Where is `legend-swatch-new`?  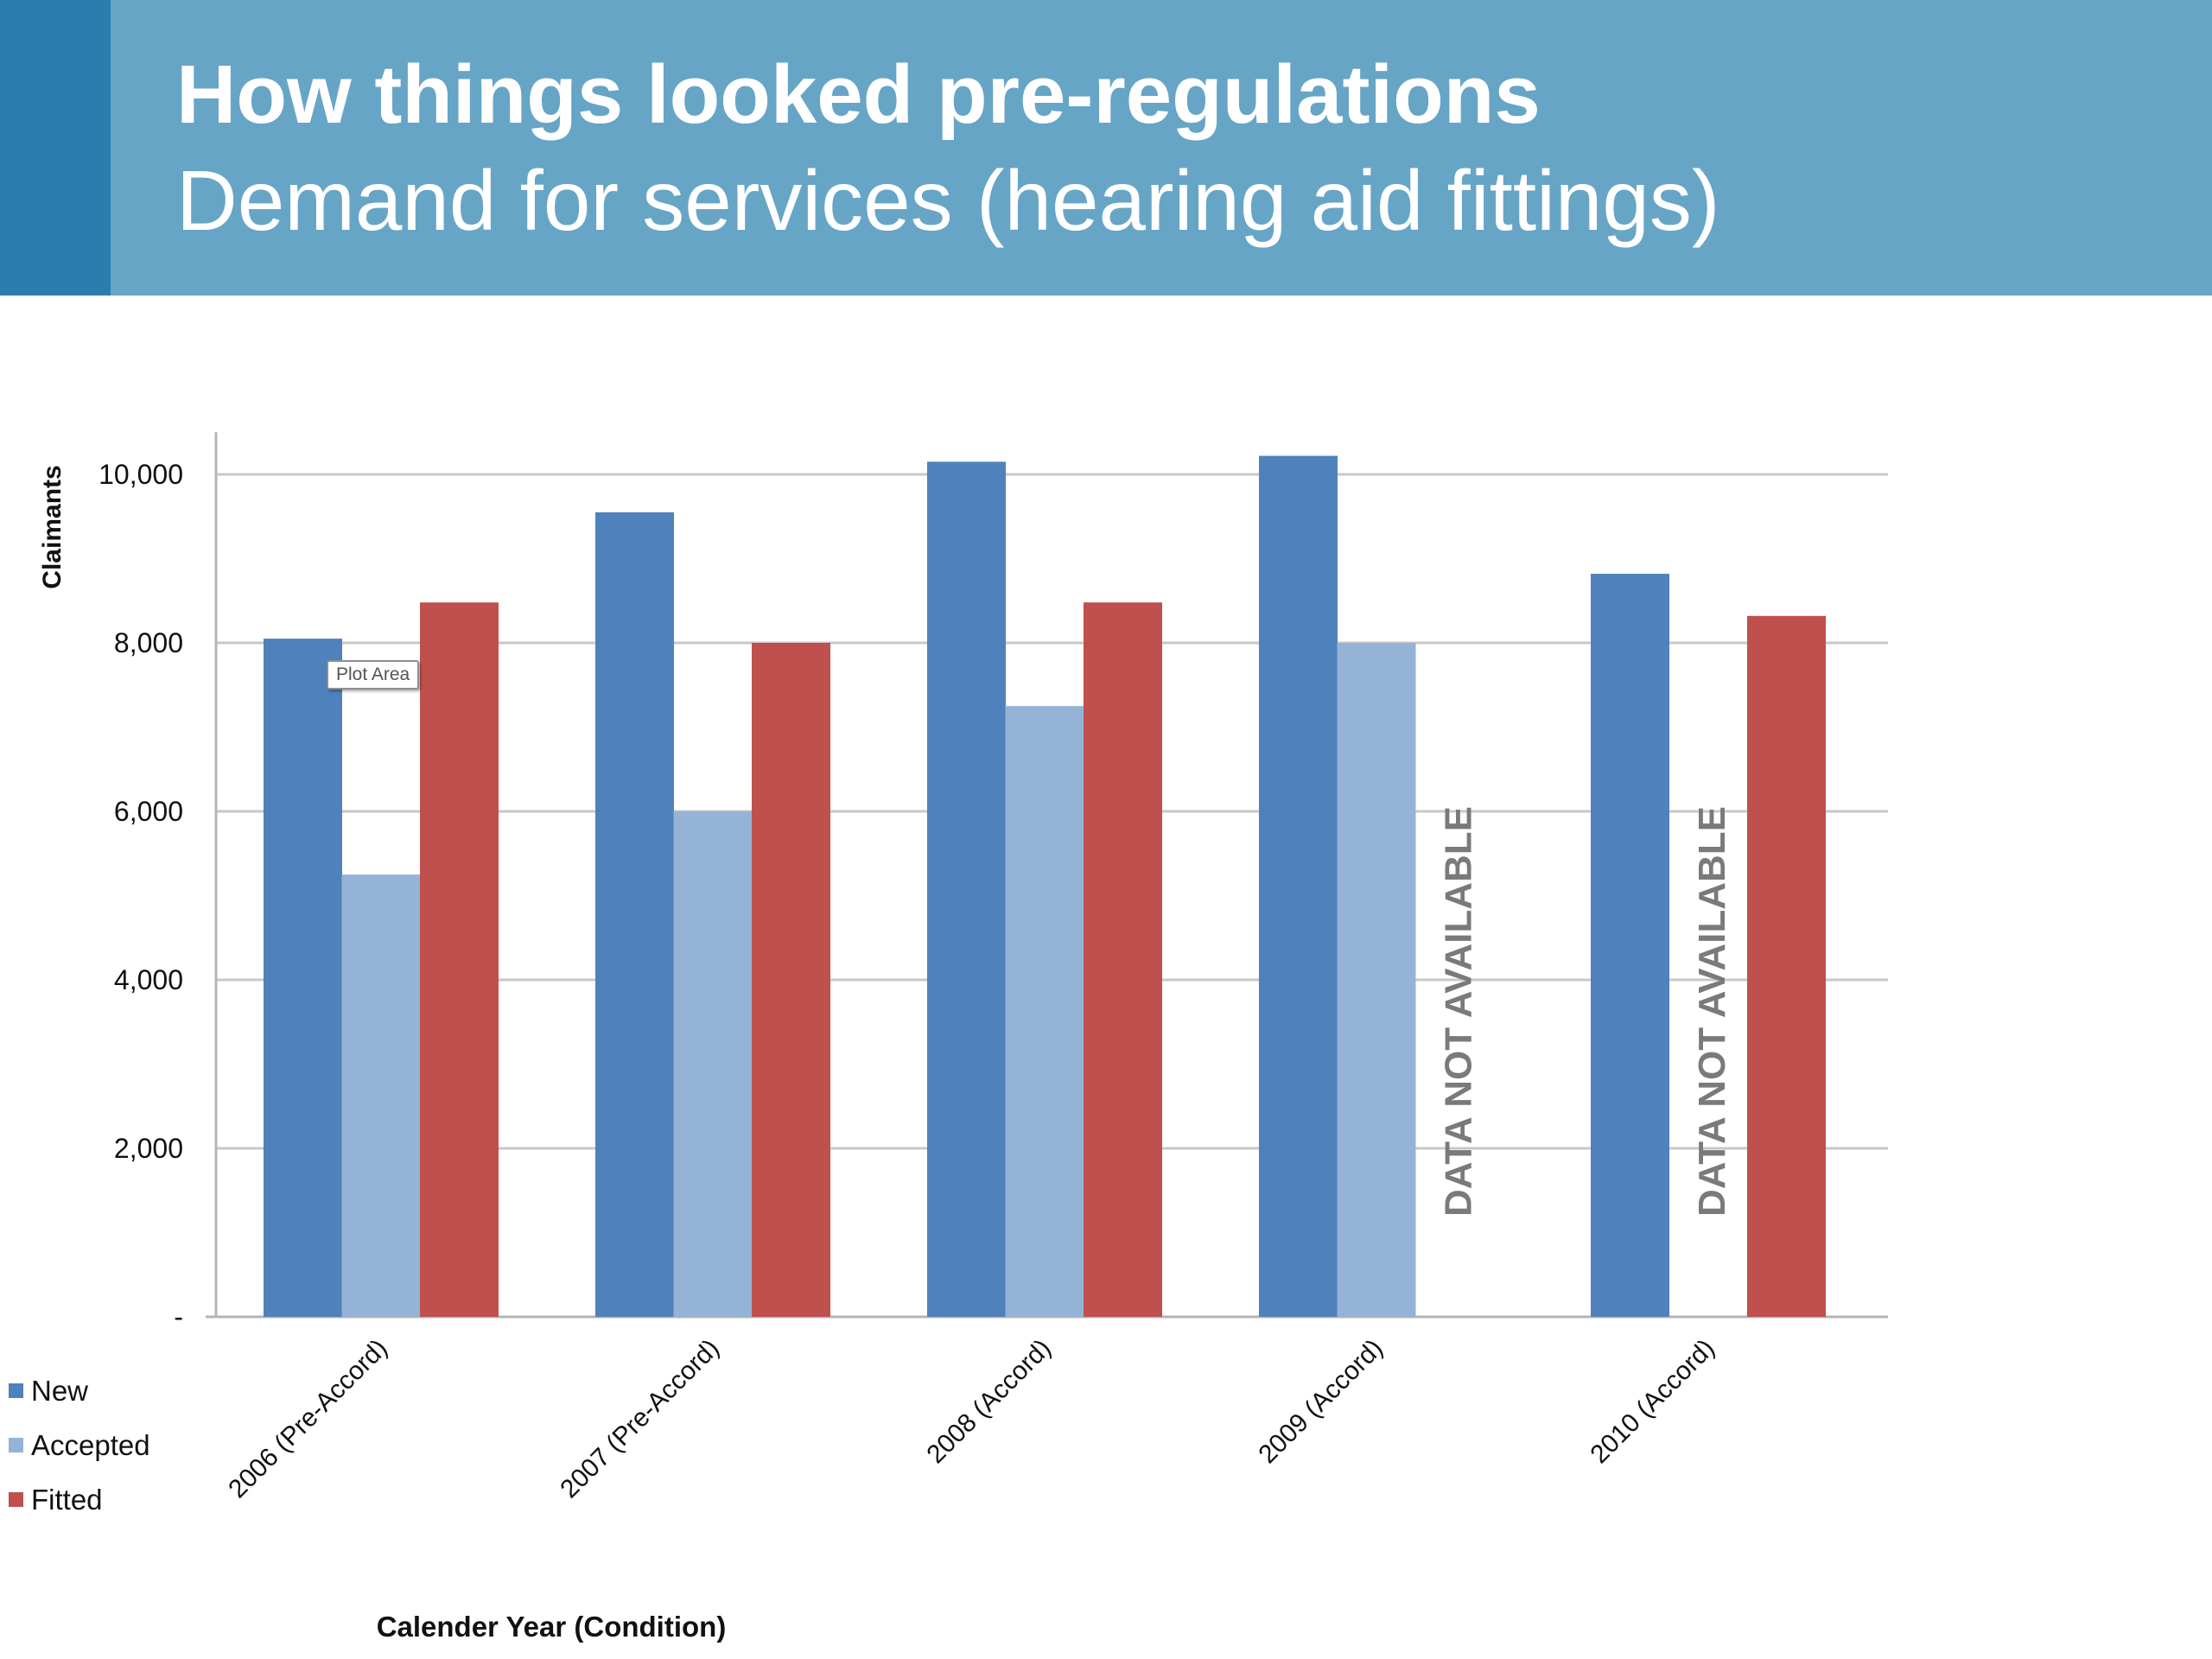 legend-swatch-new is located at coordinates (16, 1390).